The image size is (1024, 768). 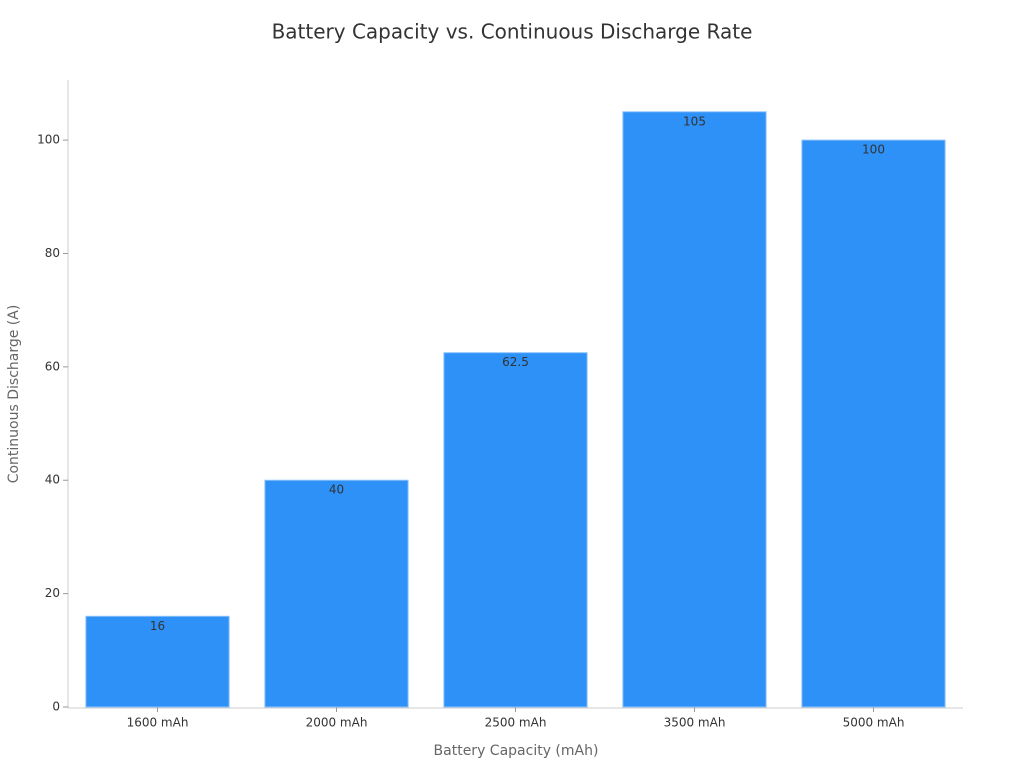 What do you see at coordinates (157, 626) in the screenshot?
I see `value-label: 16` at bounding box center [157, 626].